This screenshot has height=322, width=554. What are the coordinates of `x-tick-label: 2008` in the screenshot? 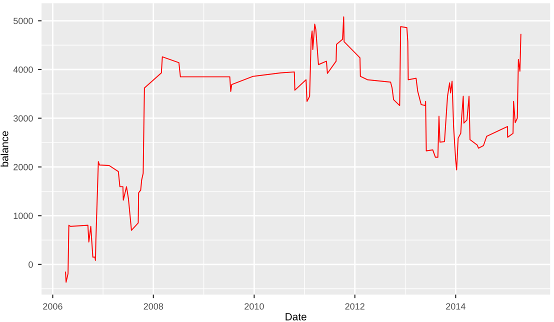 It's located at (154, 306).